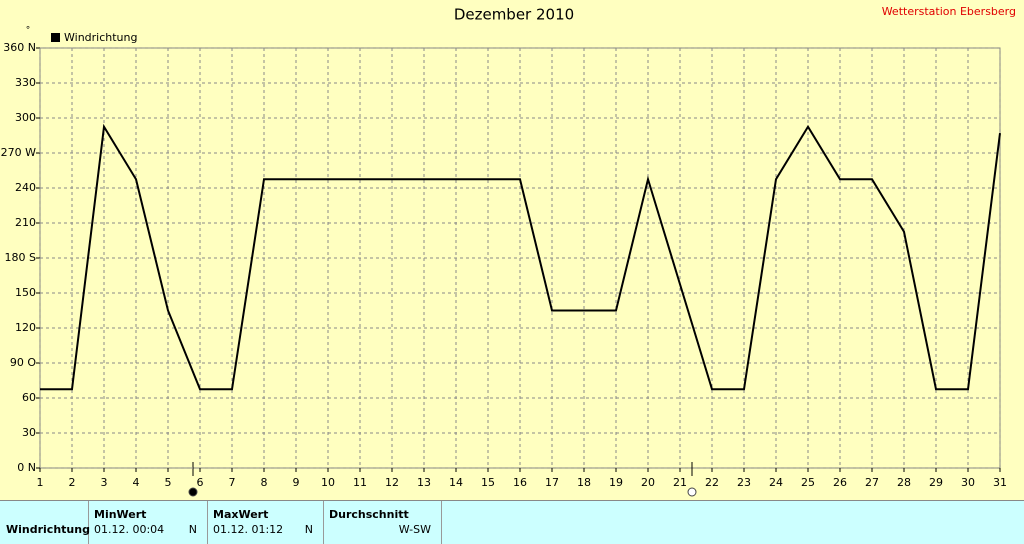  I want to click on min-value: N, so click(192, 529).